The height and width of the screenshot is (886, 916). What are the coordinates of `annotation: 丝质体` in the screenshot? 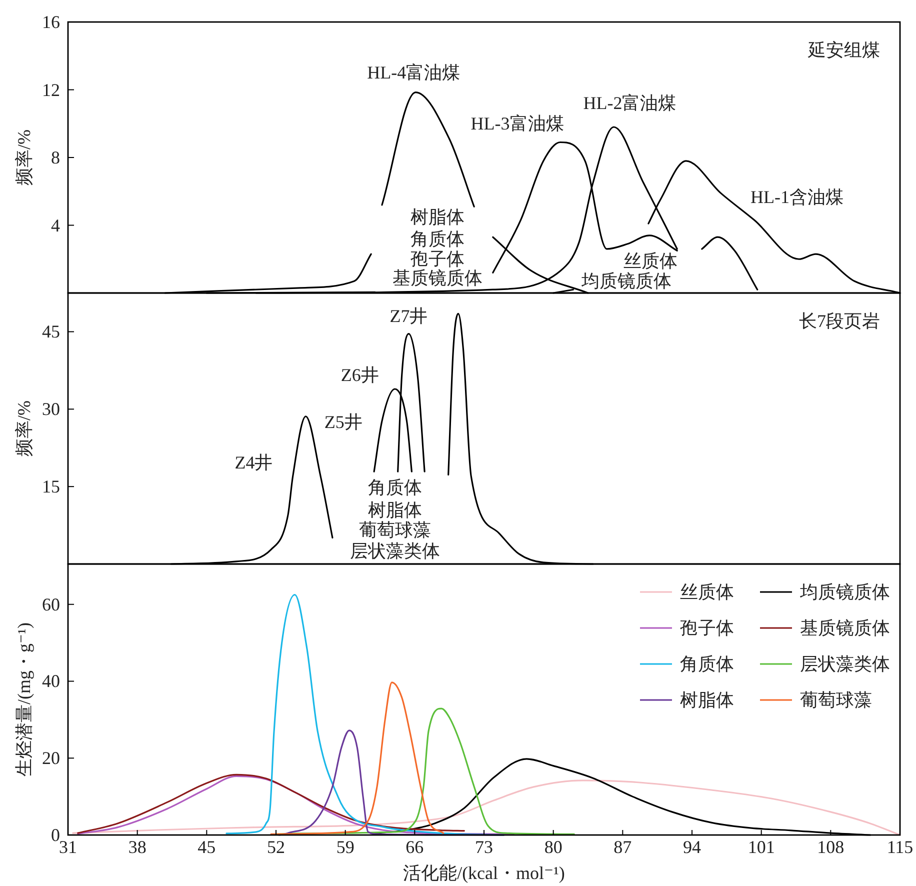 It's located at (650, 260).